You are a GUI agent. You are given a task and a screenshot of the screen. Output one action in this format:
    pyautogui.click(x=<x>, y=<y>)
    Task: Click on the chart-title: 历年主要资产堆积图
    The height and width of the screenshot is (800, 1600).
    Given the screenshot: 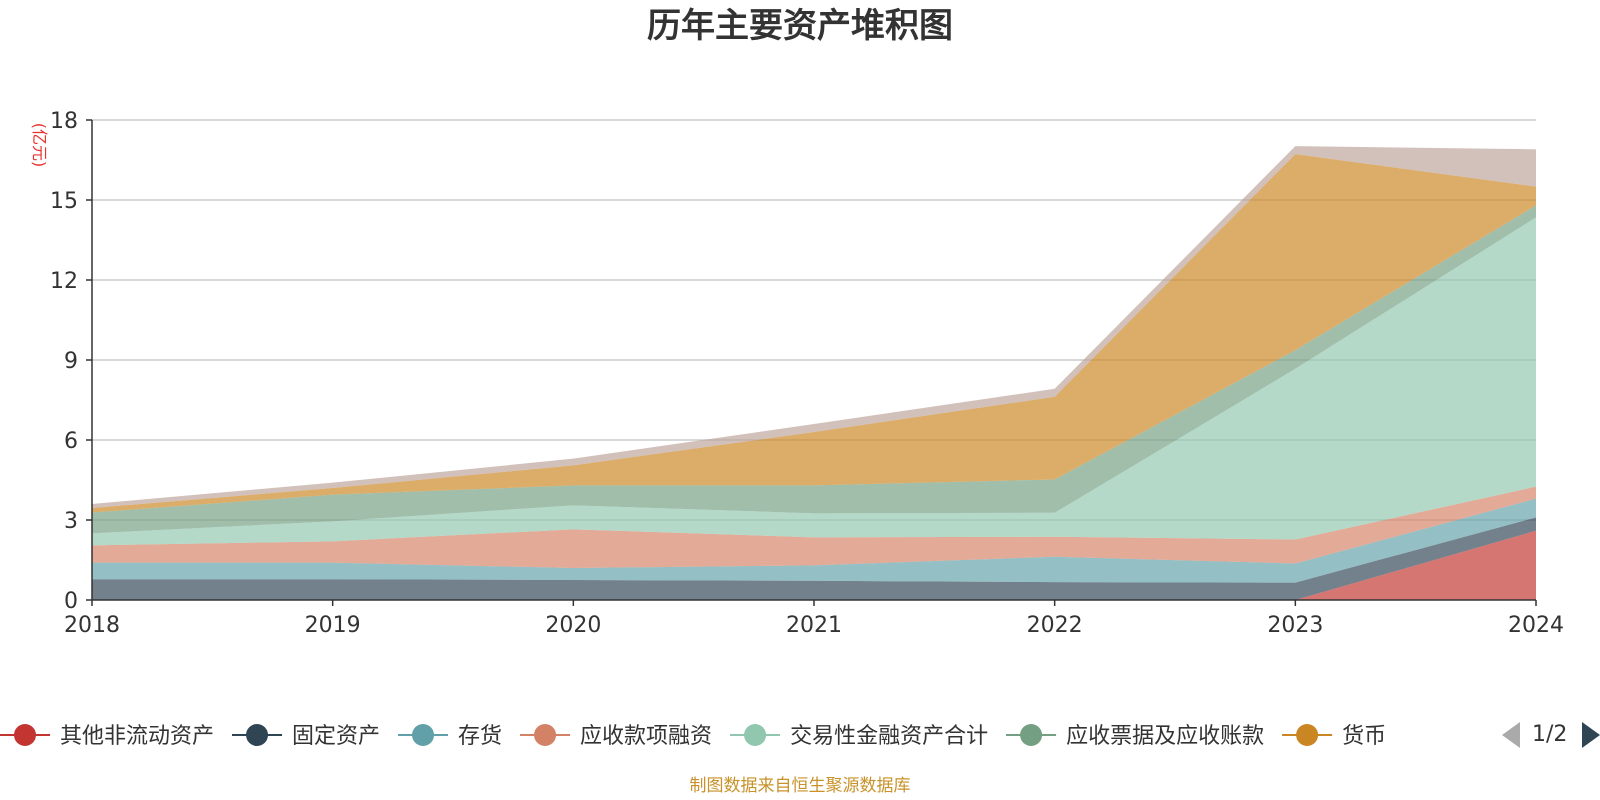 What is the action you would take?
    pyautogui.click(x=800, y=26)
    